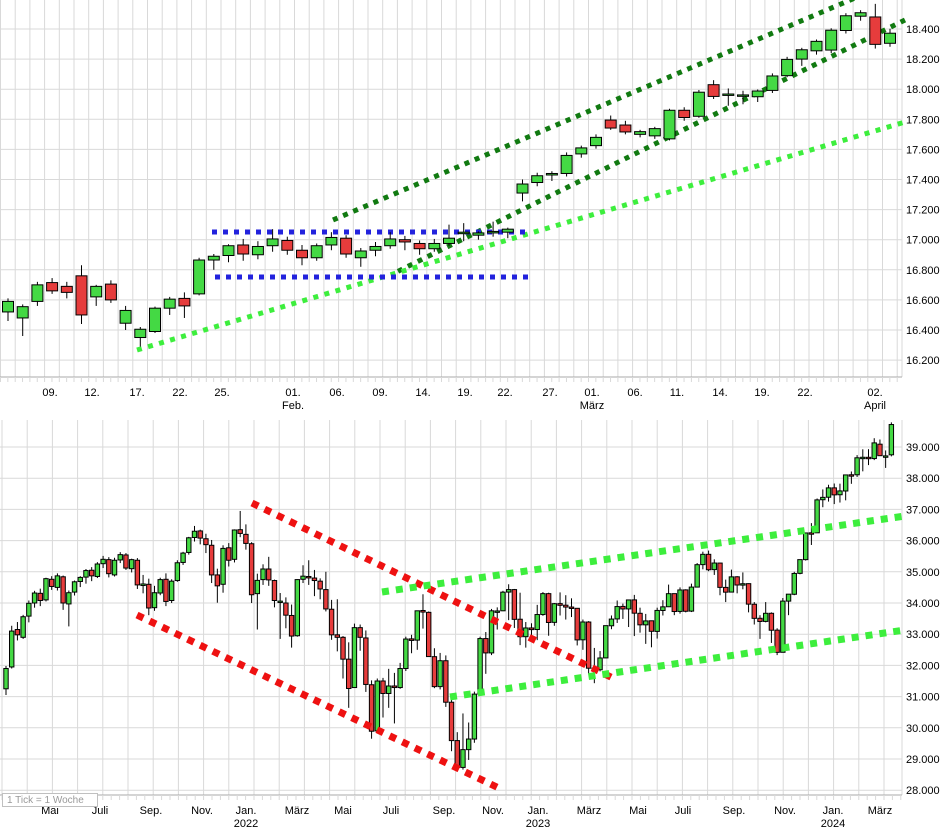  What do you see at coordinates (923, 241) in the screenshot?
I see `y-axis-label: 17.000` at bounding box center [923, 241].